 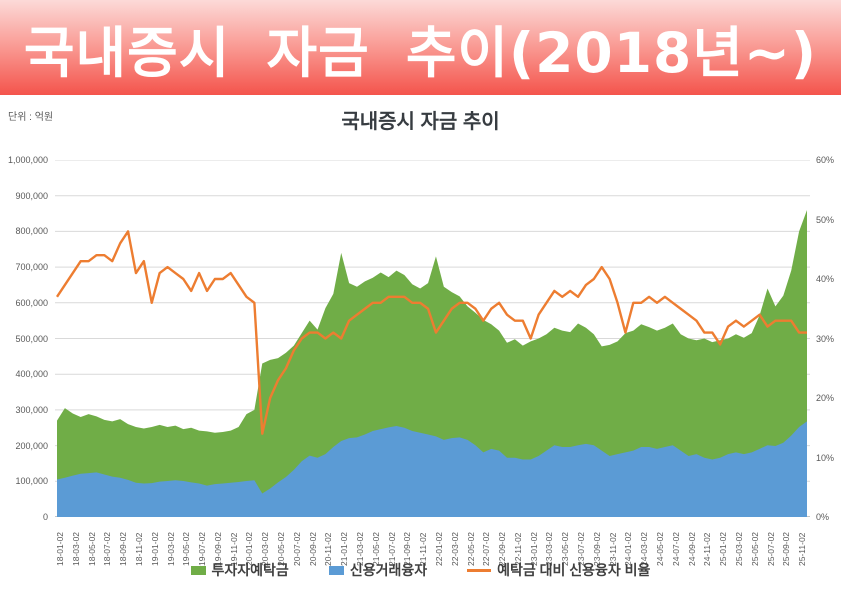 I want to click on unit-label: 단위 : 억원, so click(x=31, y=117).